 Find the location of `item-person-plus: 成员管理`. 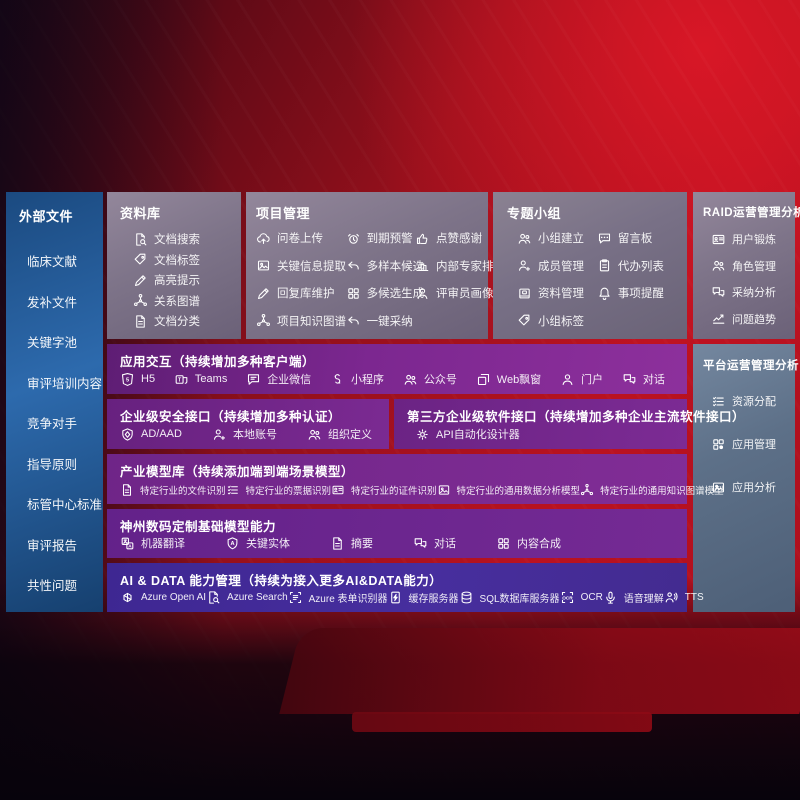

item-person-plus: 成员管理 is located at coordinates (557, 266).